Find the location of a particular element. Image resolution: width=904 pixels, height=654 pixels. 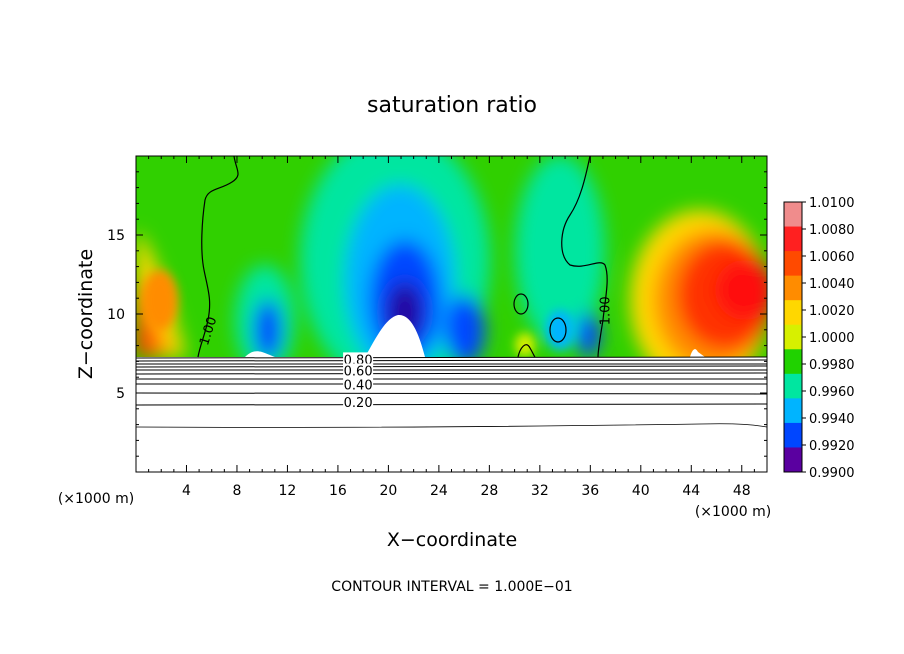

x-tick-label: 36 is located at coordinates (590, 491).